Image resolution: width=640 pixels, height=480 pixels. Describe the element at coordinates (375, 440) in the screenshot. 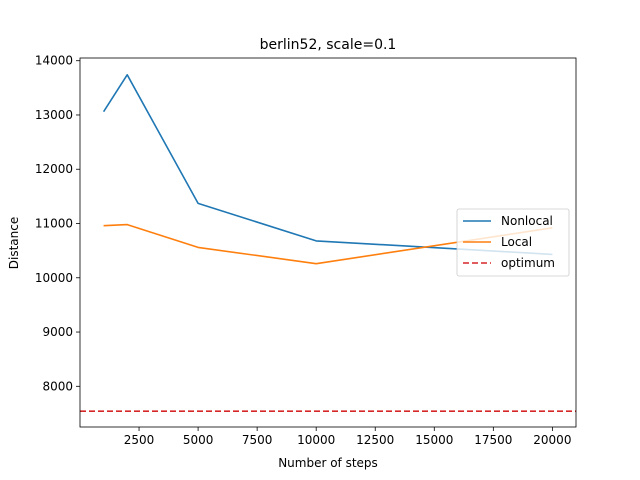

I see `x-tick-label: 12500` at that location.